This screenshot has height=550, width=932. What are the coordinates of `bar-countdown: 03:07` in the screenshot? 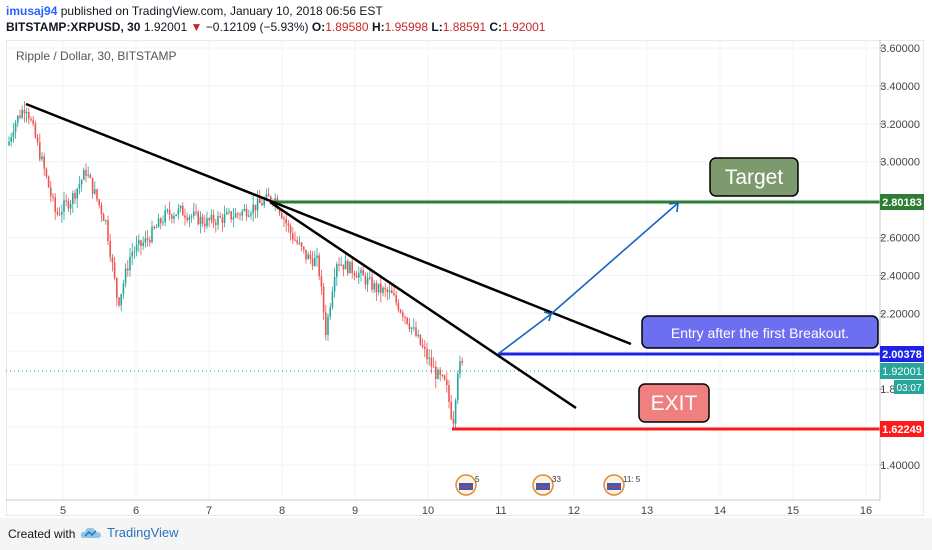 It's located at (908, 388).